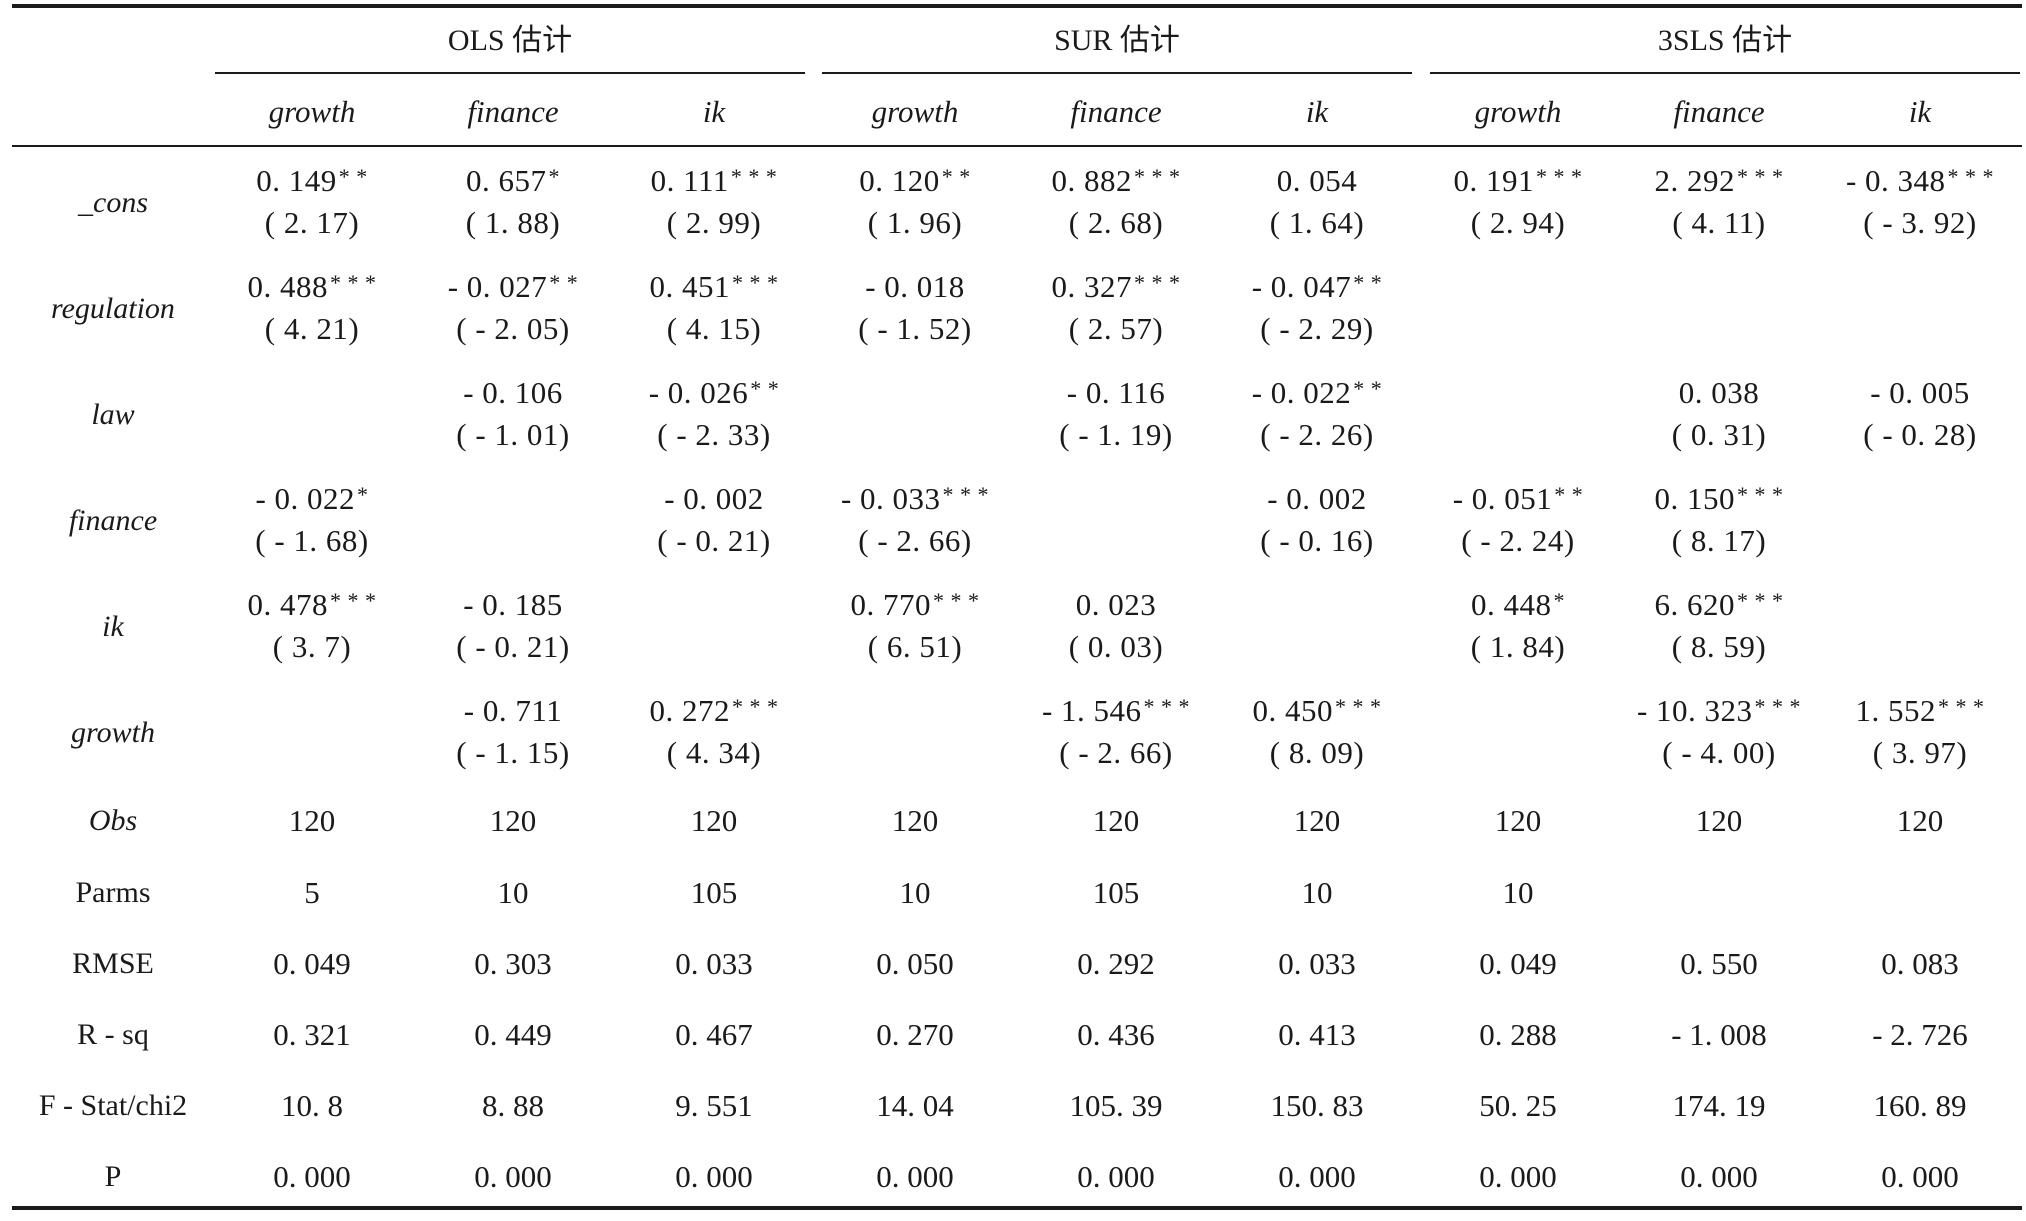 The height and width of the screenshot is (1221, 2026). What do you see at coordinates (513, 1105) in the screenshot?
I see `stat-value: 8. 88` at bounding box center [513, 1105].